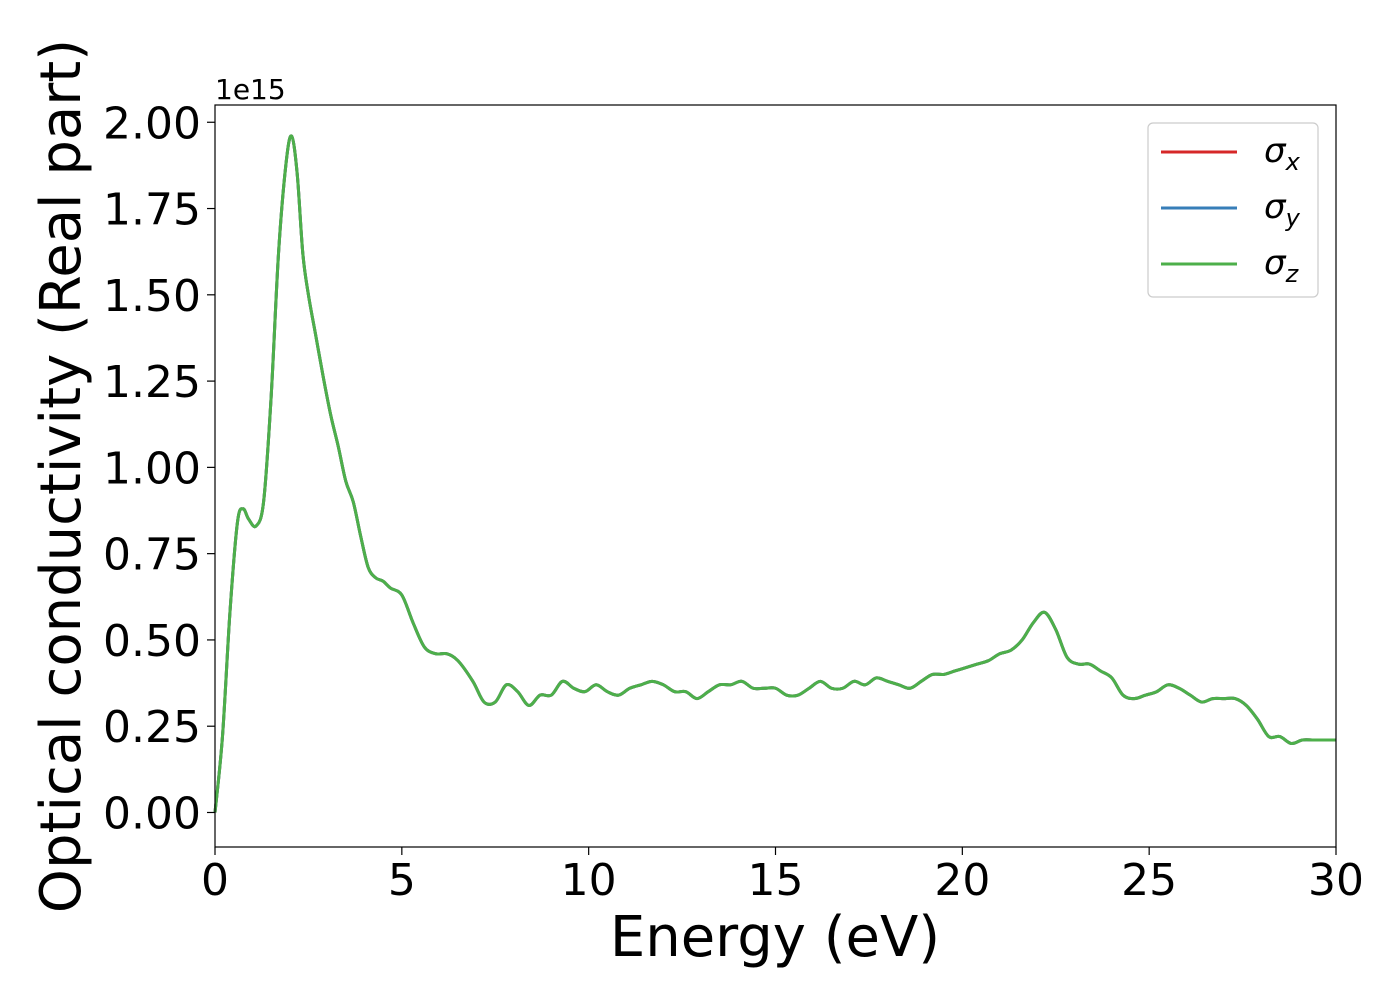  I want to click on y-axis-title: Optical conductivity (Real part), so click(61, 476).